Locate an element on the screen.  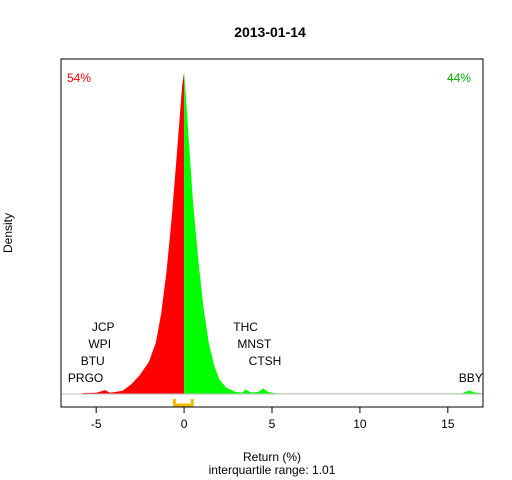
density-area-negative is located at coordinates (133, 233).